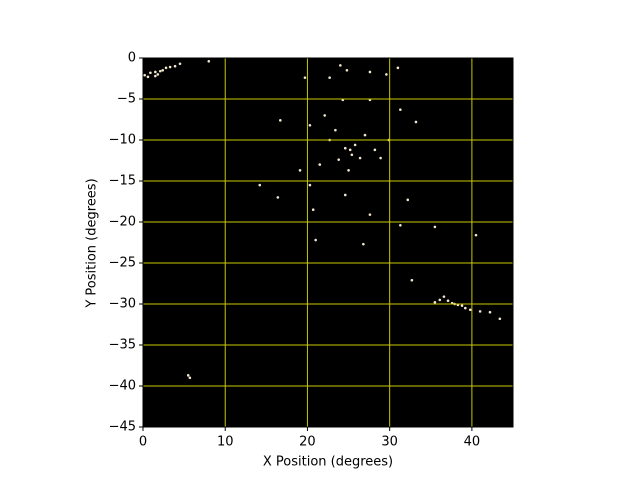 This screenshot has width=640, height=480. What do you see at coordinates (472, 442) in the screenshot?
I see `x-tick-label: 40` at bounding box center [472, 442].